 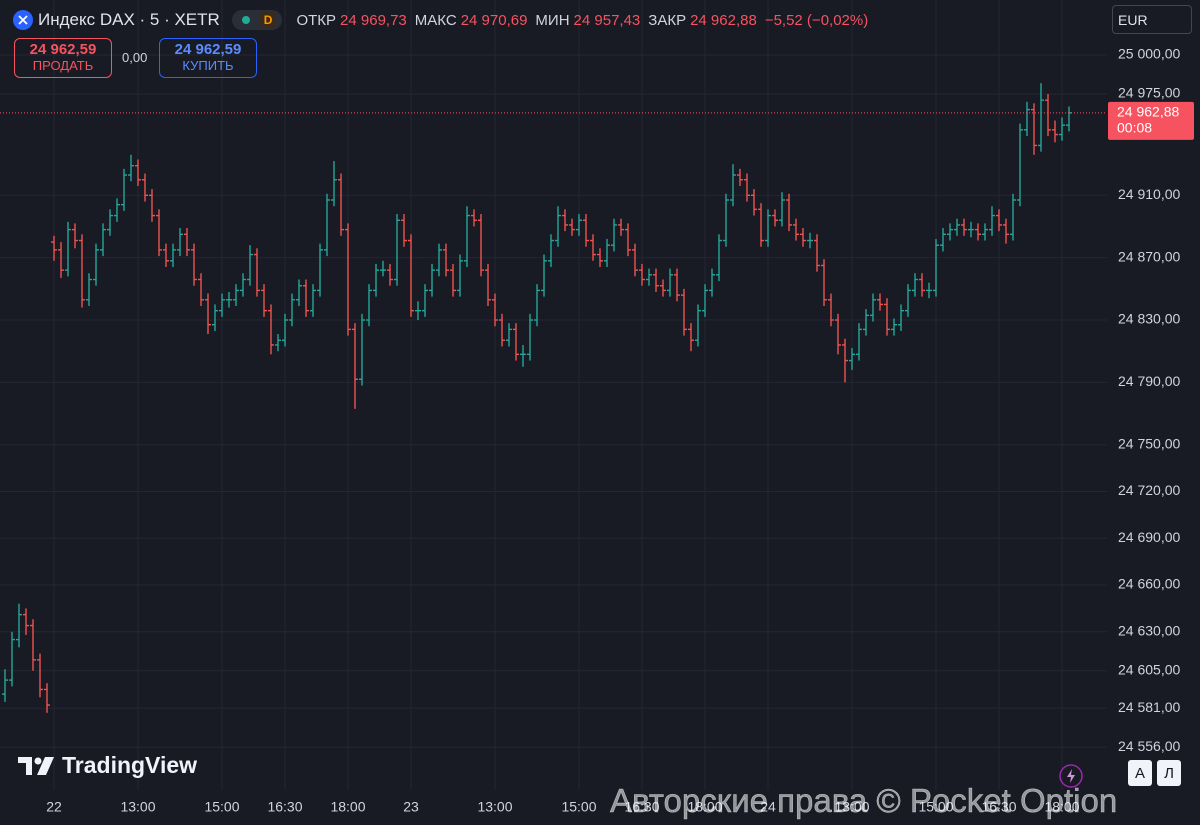 I want to click on change: −5,52 (−0,02%), so click(x=816, y=20).